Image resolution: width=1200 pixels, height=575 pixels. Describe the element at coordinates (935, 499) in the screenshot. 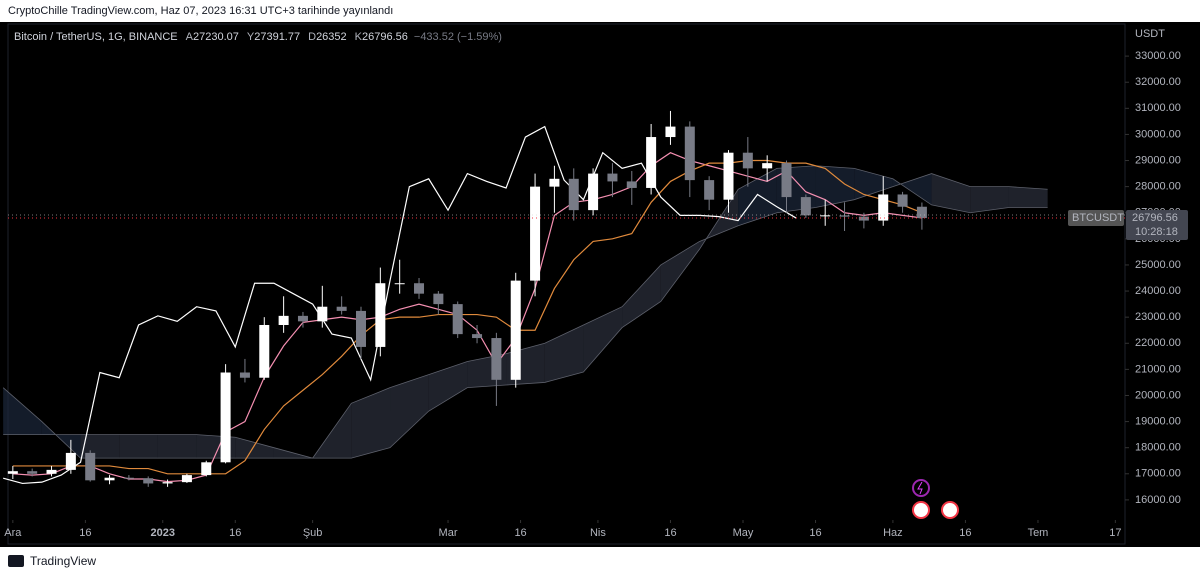

I see `event-icons` at that location.